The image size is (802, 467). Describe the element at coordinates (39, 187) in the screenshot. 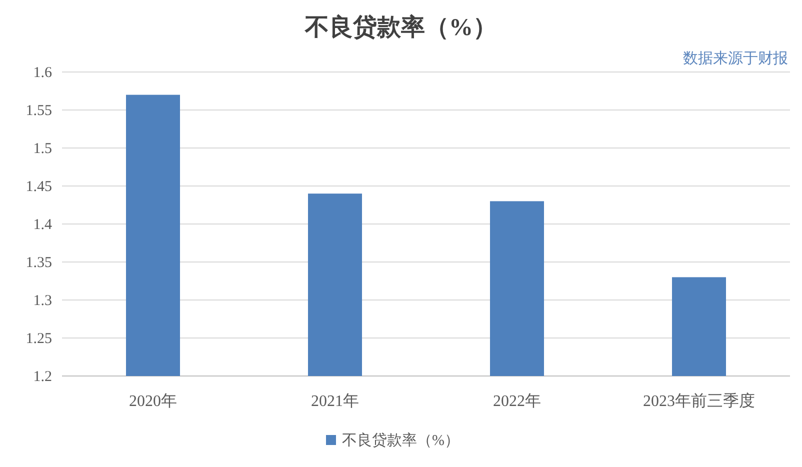

I see `y-tick-label: 1.45` at that location.